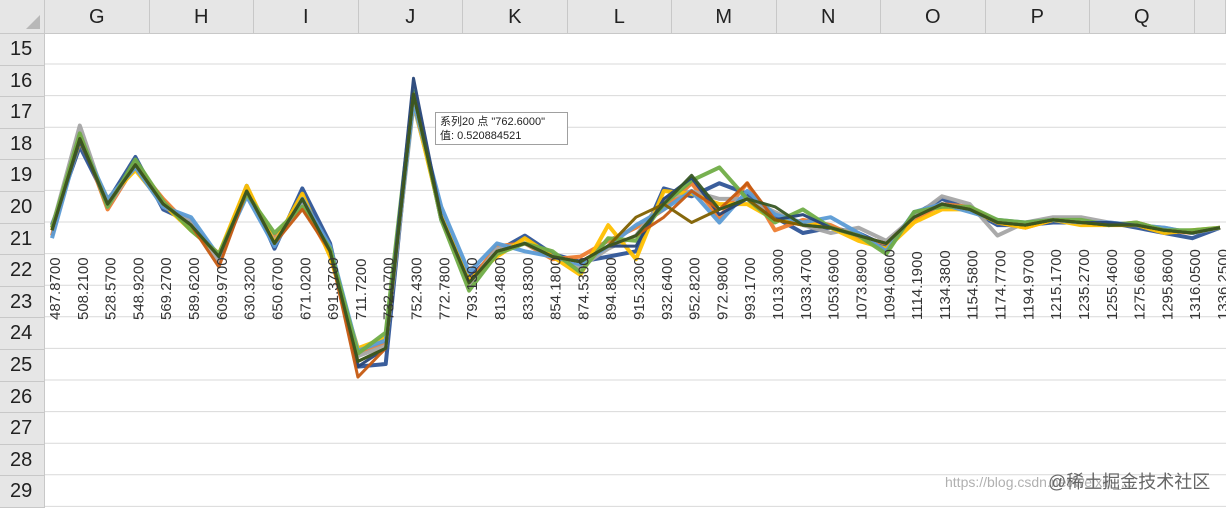  Describe the element at coordinates (1056, 284) in the screenshot. I see `x-tick-label: 1215.1700` at that location.